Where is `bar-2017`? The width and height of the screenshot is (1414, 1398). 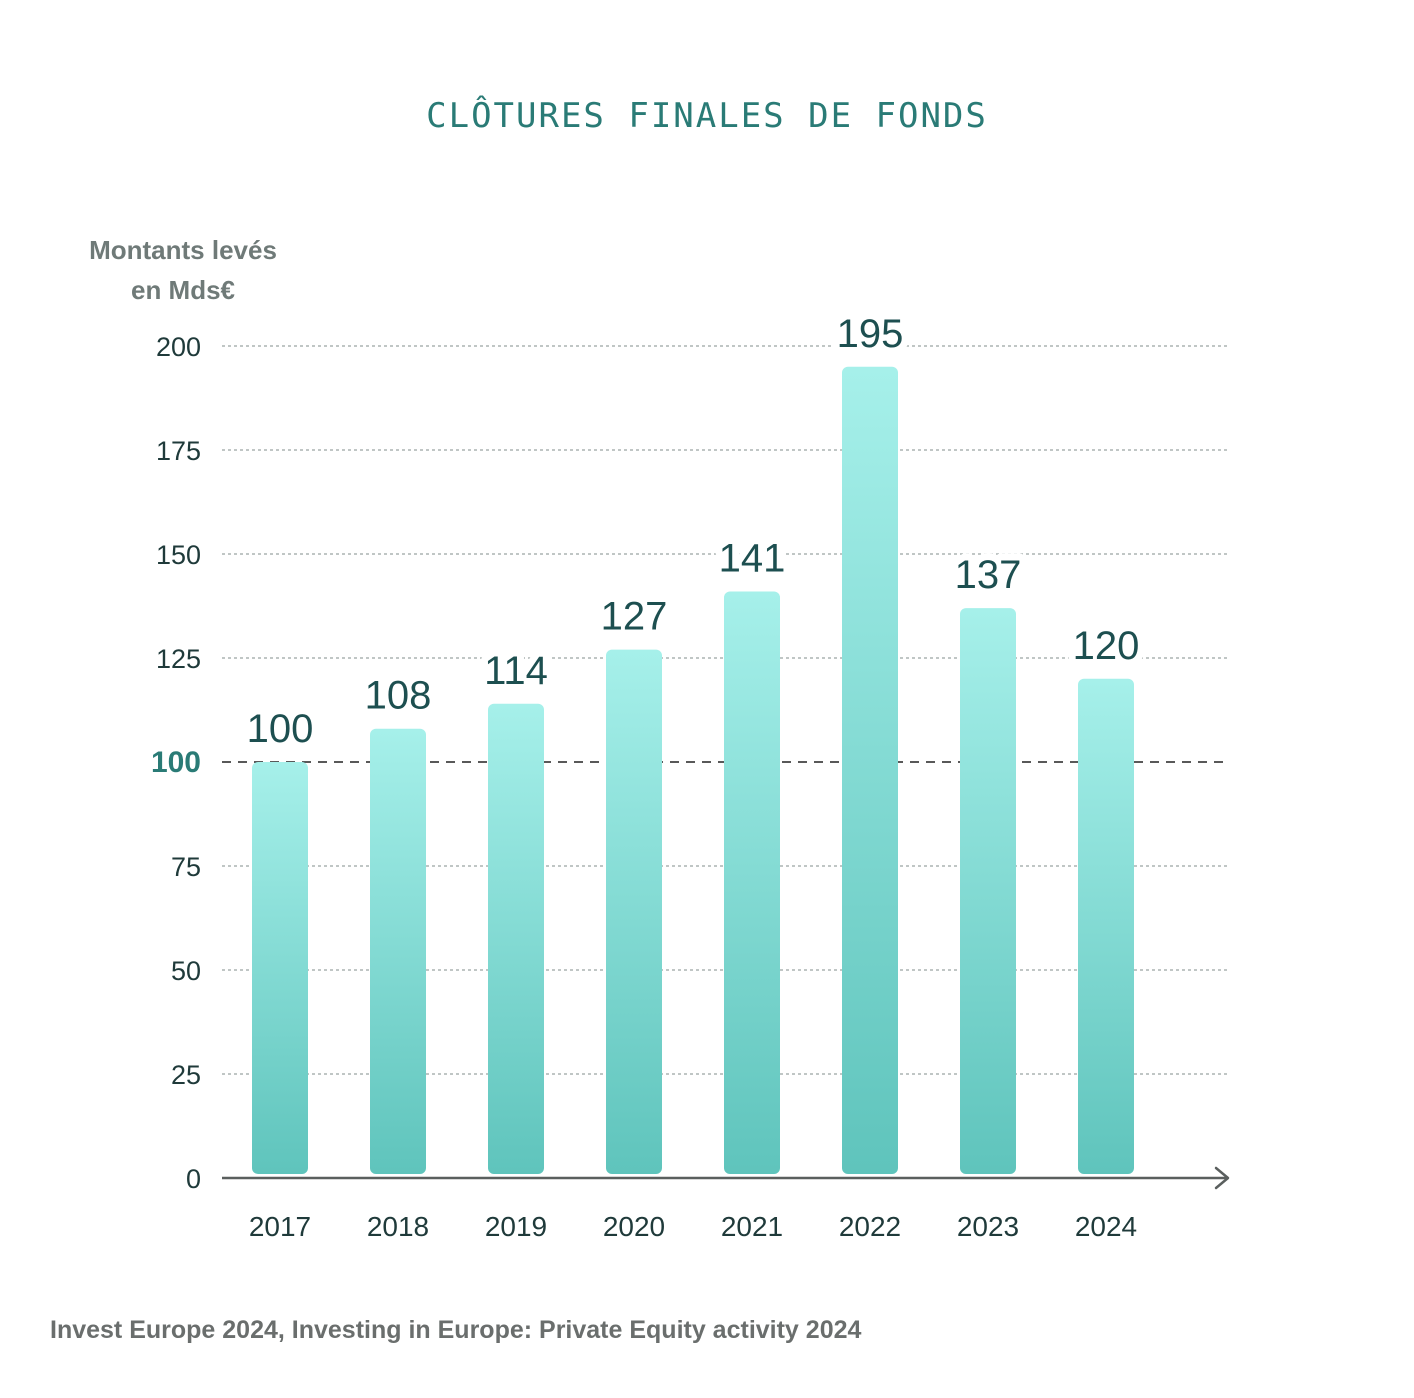 bar-2017 is located at coordinates (280, 968).